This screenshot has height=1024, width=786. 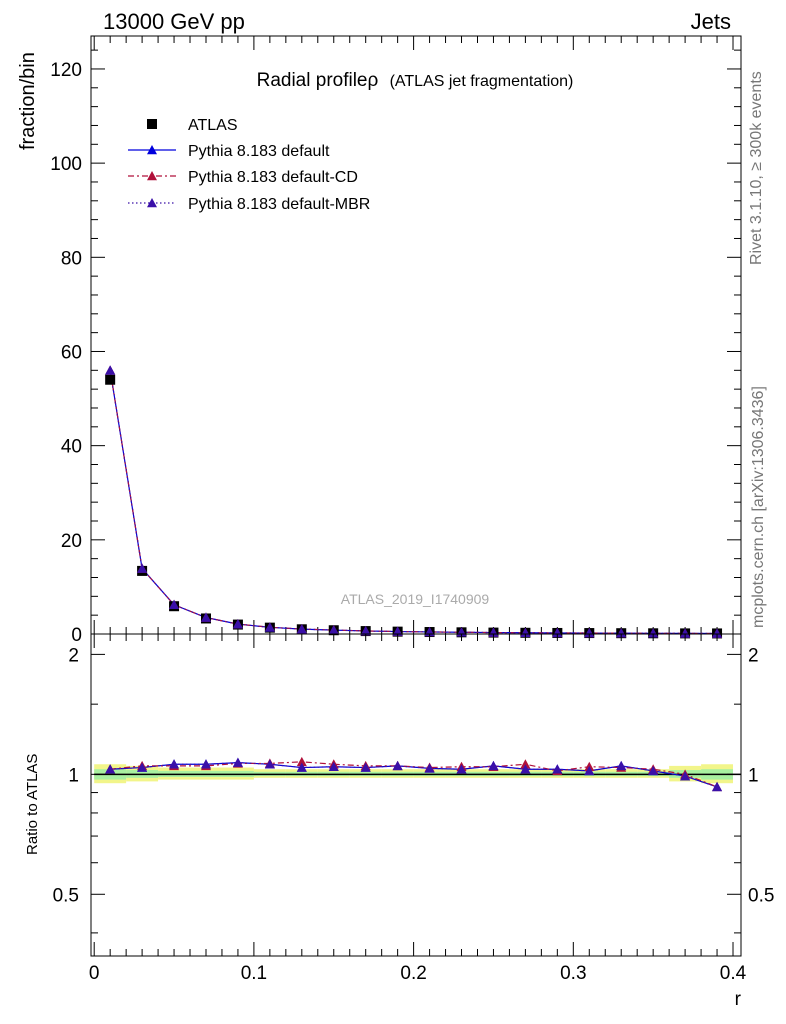 I want to click on legend-marker-atlas, so click(x=152, y=124).